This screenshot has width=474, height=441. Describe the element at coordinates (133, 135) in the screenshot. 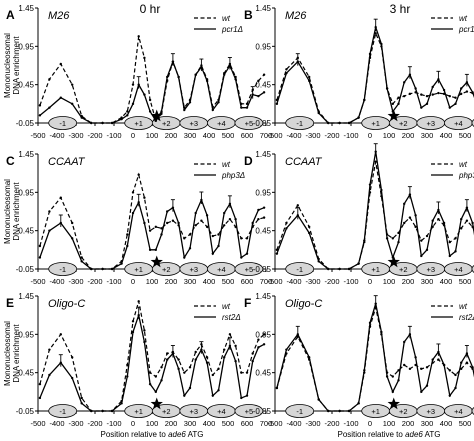

I see `x-tick-label: 0` at that location.